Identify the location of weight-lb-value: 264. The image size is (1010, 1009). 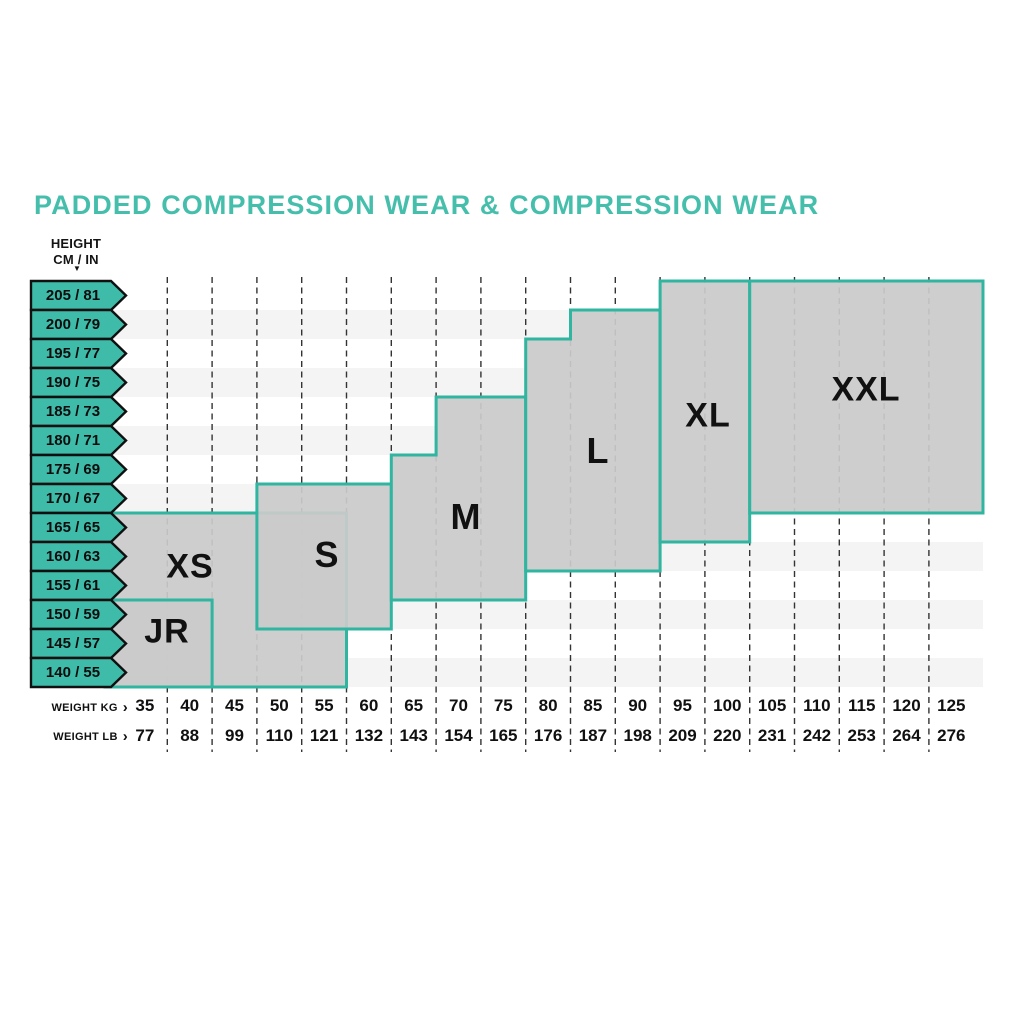
(906, 735).